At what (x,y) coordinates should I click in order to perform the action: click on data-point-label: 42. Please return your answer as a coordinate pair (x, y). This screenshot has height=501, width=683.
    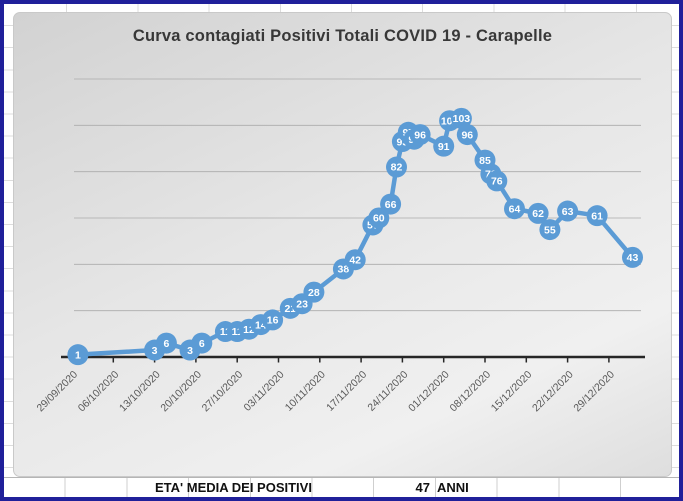
    Looking at the image, I should click on (355, 260).